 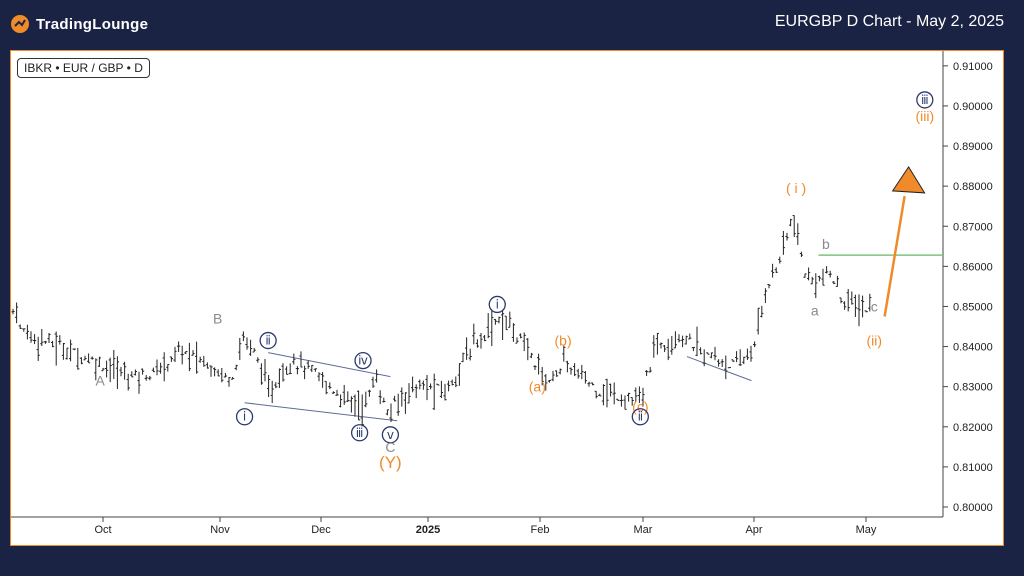 What do you see at coordinates (101, 381) in the screenshot?
I see `wave-label: A` at bounding box center [101, 381].